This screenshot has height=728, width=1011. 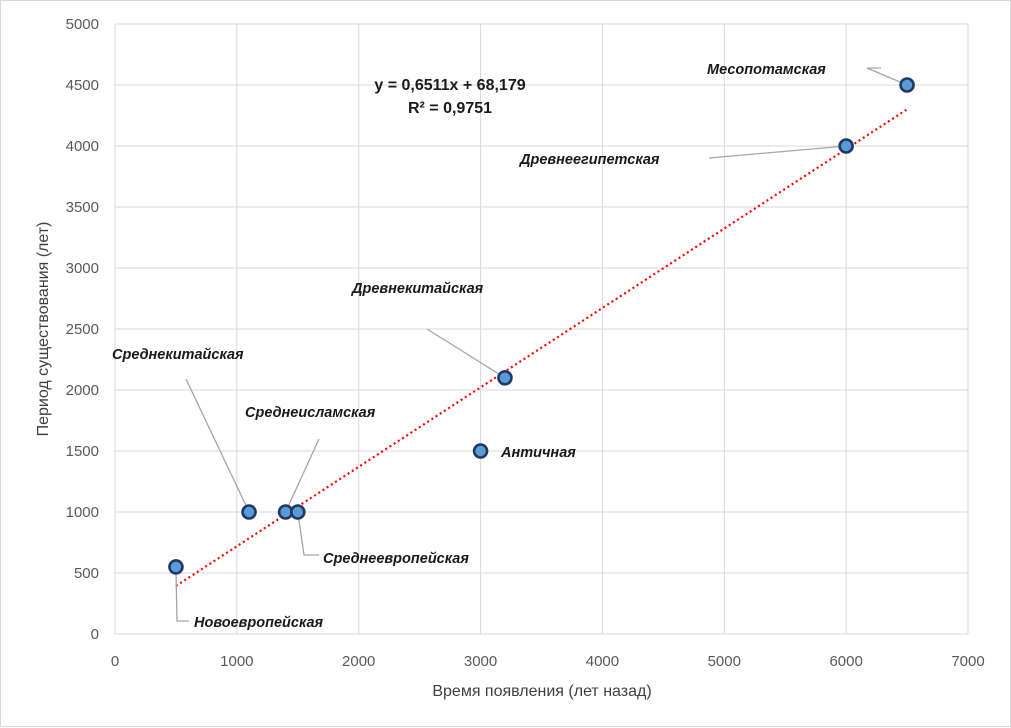 What do you see at coordinates (602, 661) in the screenshot?
I see `x-tick-label: 4000` at bounding box center [602, 661].